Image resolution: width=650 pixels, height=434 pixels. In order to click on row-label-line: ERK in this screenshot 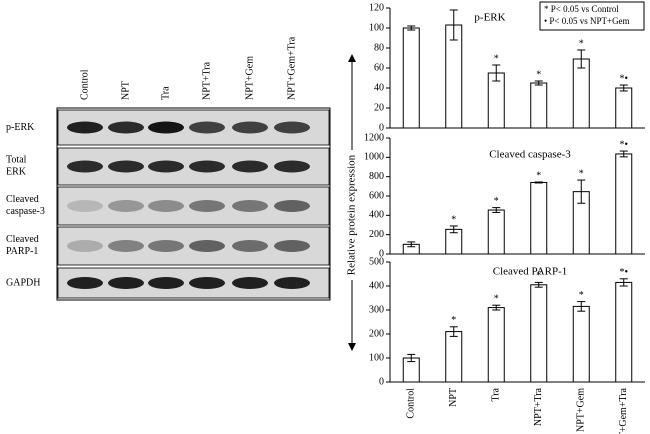, I will do `click(16, 172)`.